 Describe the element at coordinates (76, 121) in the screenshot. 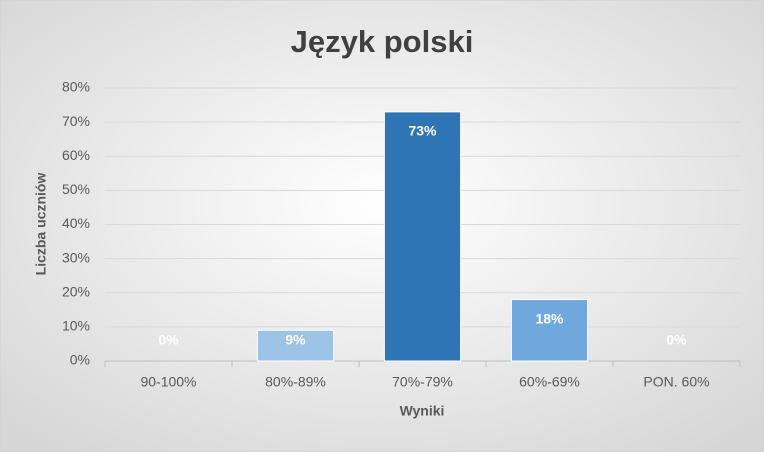

I see `y-tick-label: 70%` at that location.